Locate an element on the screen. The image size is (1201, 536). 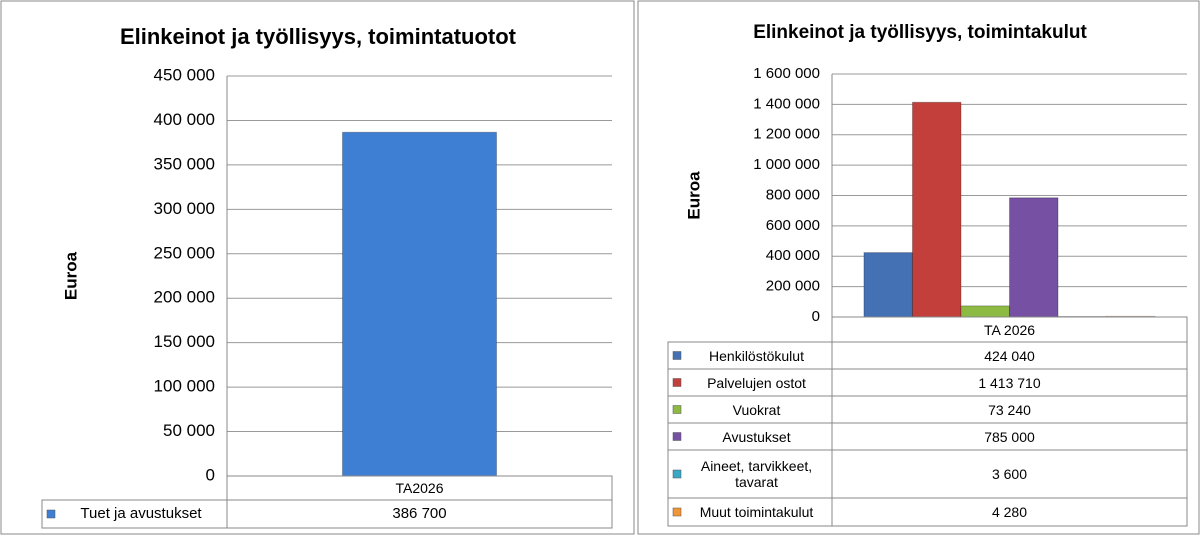
category-label: TA 2026 is located at coordinates (1009, 329).